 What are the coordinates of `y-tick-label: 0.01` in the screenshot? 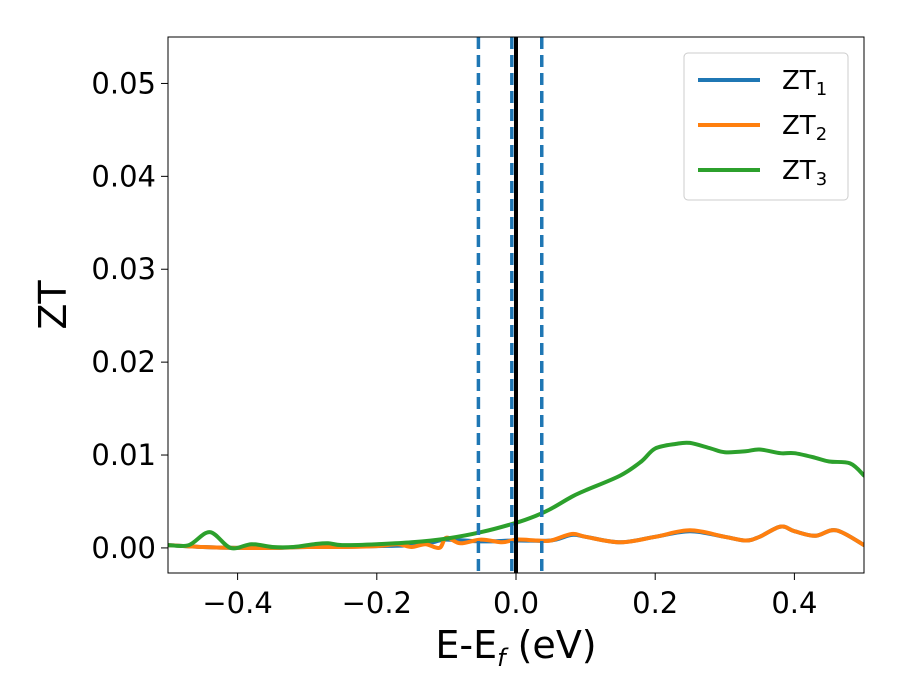 It's located at (123, 455).